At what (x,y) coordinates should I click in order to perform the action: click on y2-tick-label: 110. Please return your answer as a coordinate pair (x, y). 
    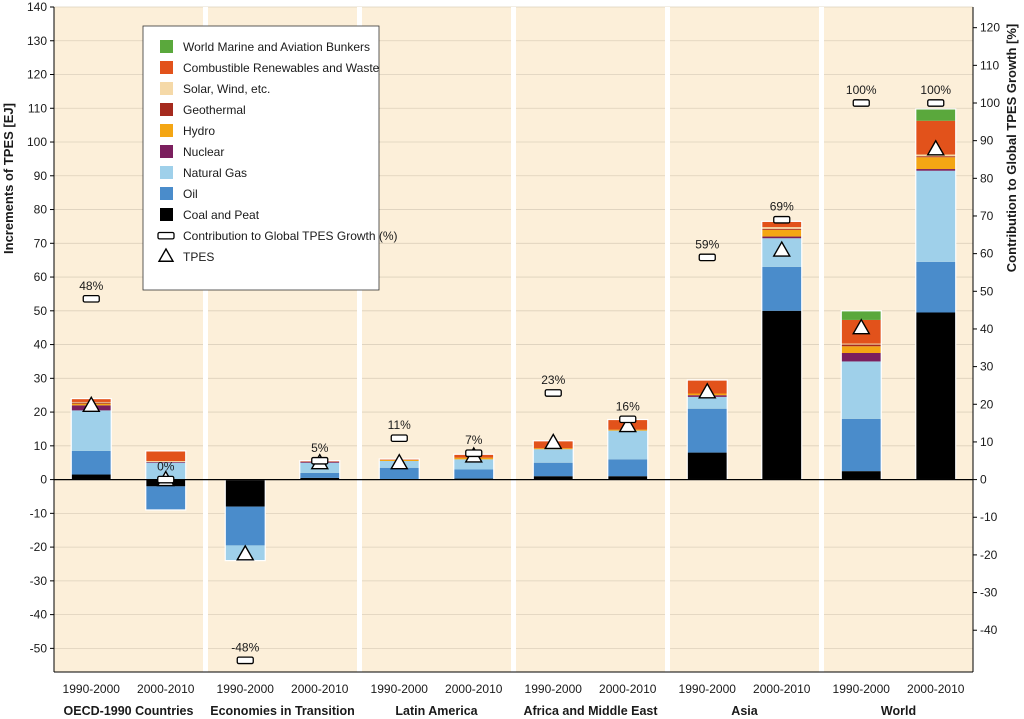
    Looking at the image, I should click on (989, 65).